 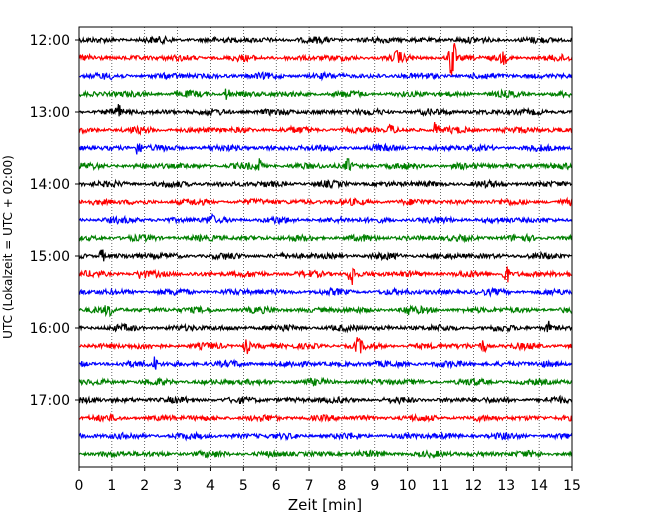 What do you see at coordinates (50, 41) in the screenshot?
I see `y-tick-label: 12:00` at bounding box center [50, 41].